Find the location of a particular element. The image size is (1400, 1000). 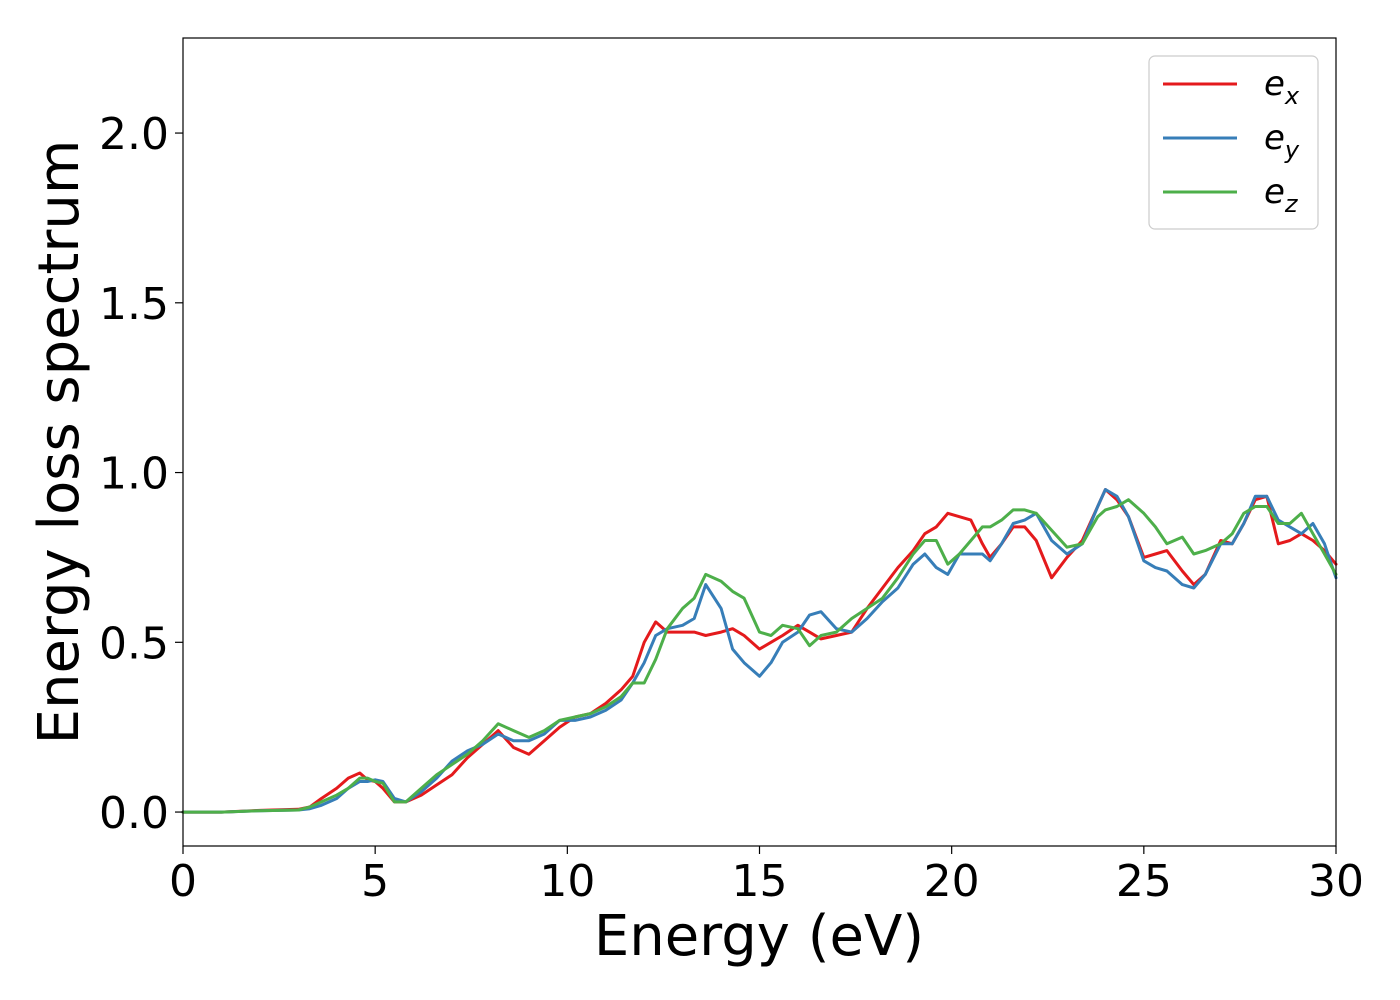

x-axis: 0 5 10 15 20 25 30 is located at coordinates (766, 876).